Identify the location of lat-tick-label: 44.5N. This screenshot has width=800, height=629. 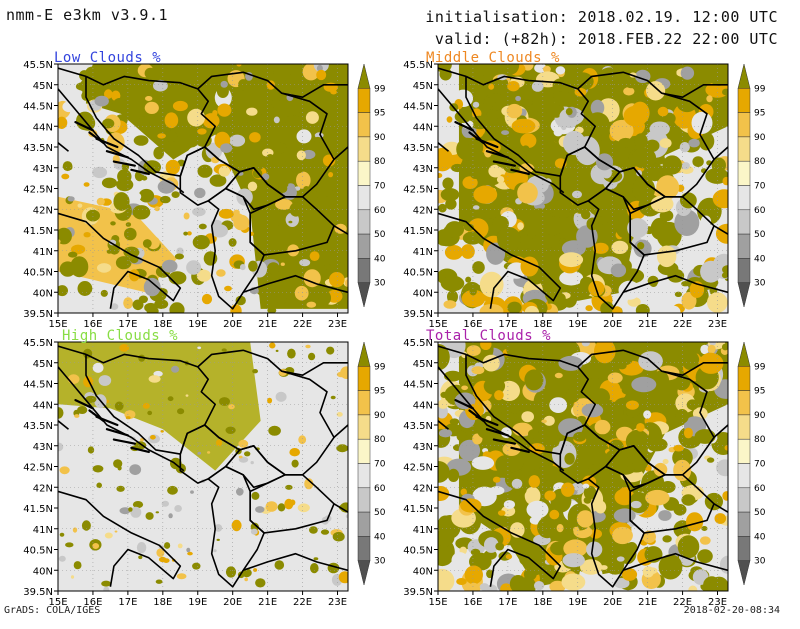
(38, 385).